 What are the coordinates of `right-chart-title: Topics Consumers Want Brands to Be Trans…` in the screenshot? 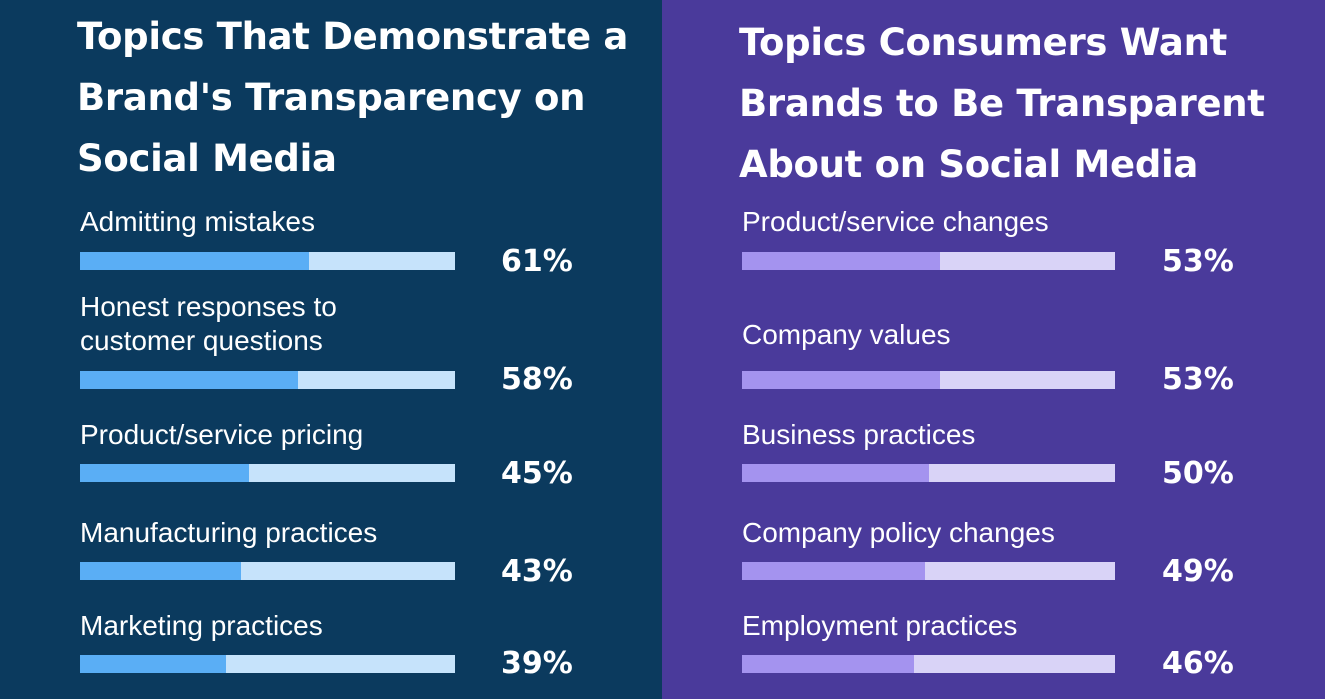 It's located at (1024, 103).